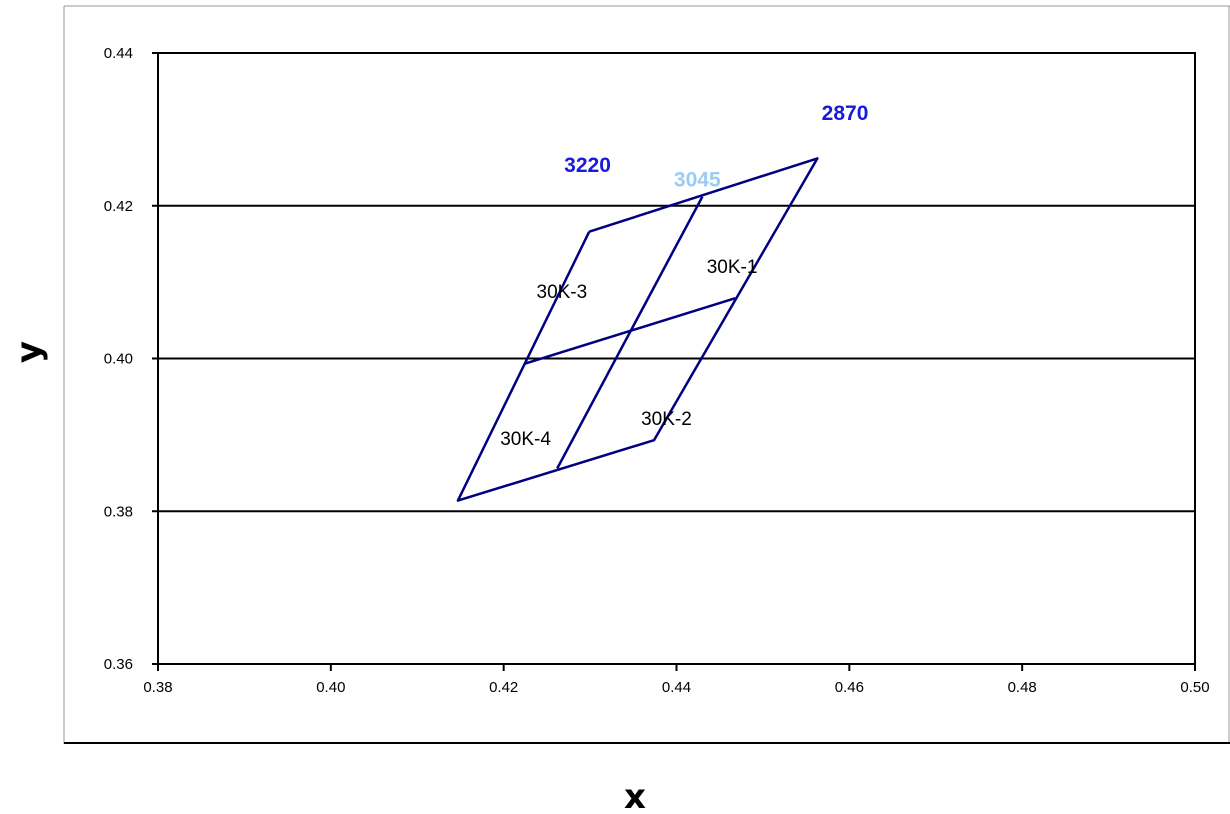 This screenshot has width=1230, height=814. I want to click on cct-label: 3045, so click(697, 180).